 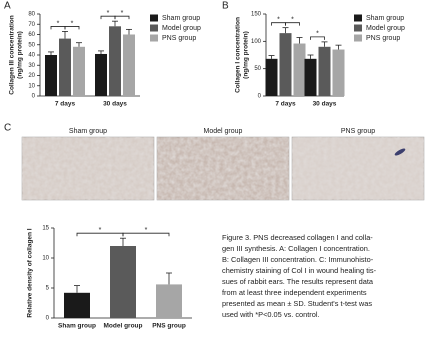 I want to click on y-axis-label: Relative density of collagen I, so click(x=30, y=272).